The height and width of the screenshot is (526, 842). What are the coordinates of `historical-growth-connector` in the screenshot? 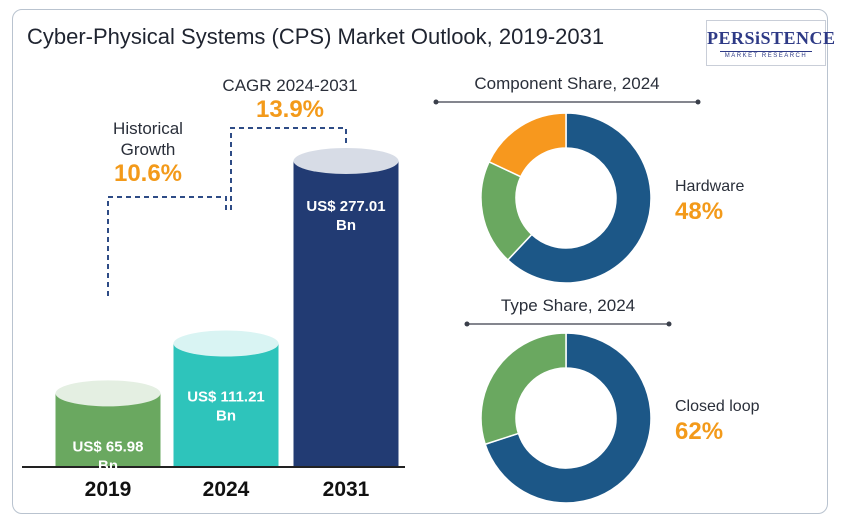 It's located at (167, 246).